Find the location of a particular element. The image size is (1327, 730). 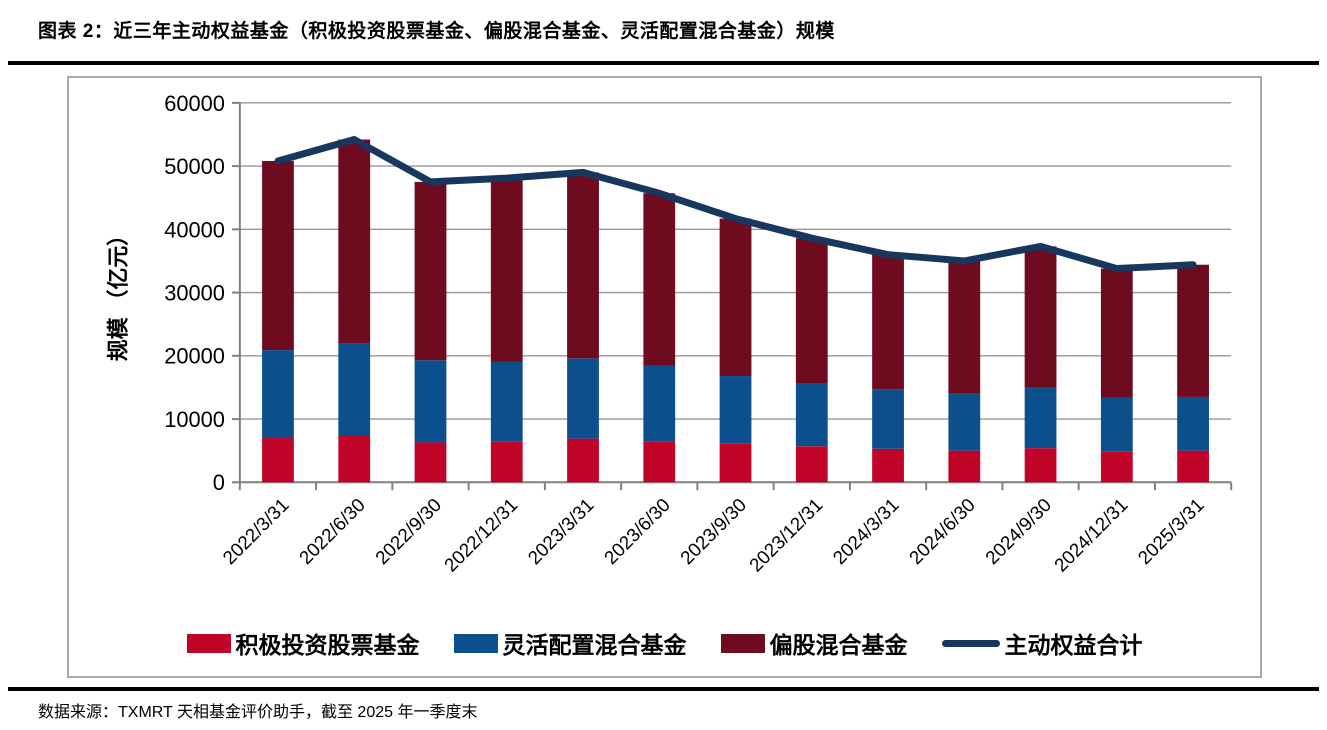

legend-swatch-equity-bias-fund is located at coordinates (742, 643).